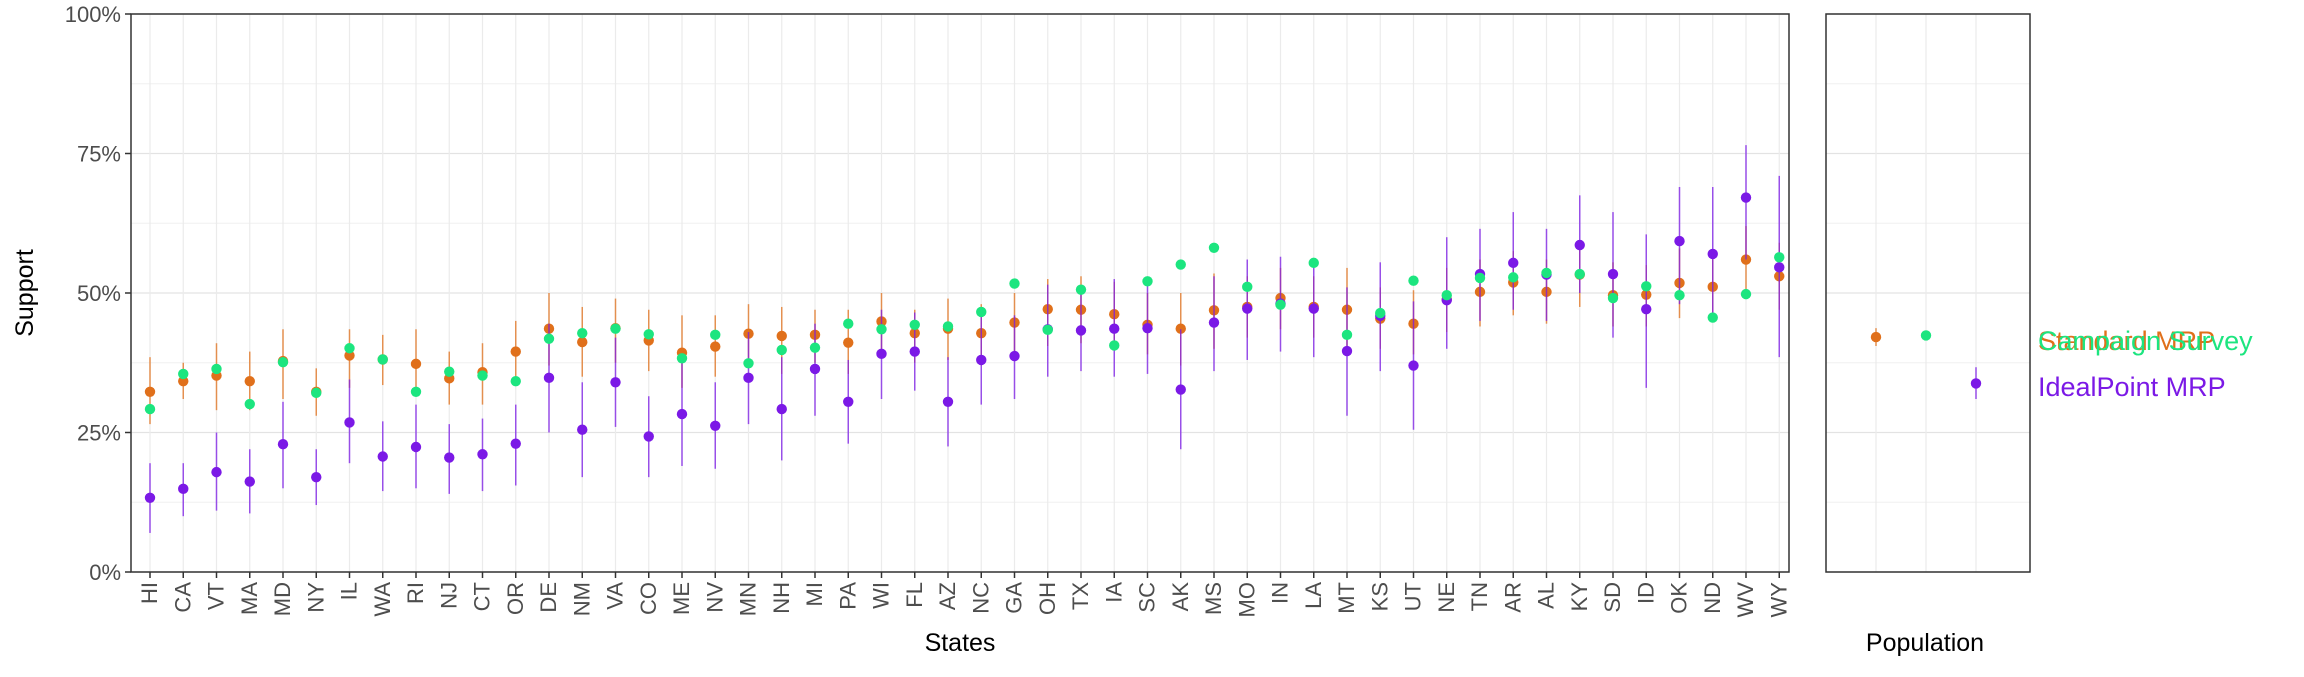 This screenshot has height=677, width=2304. Describe the element at coordinates (1976, 383) in the screenshot. I see `pop-point-idealpoint-mrp` at that location.